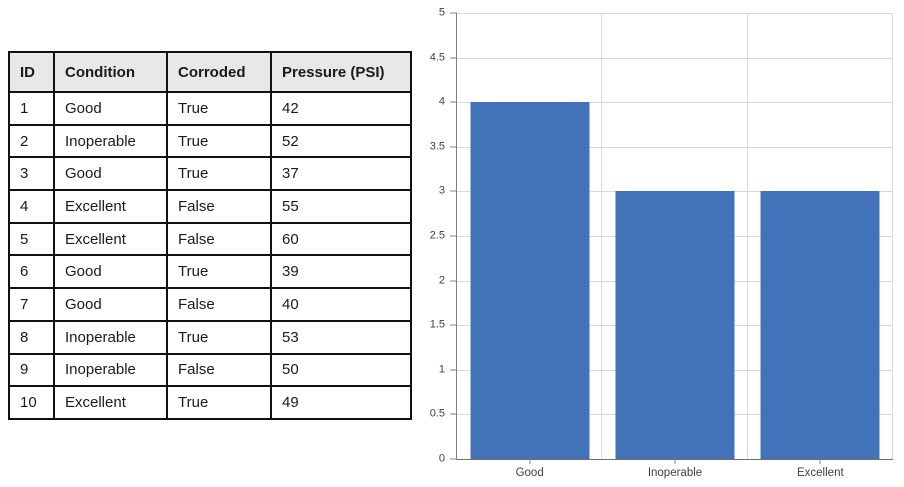  Describe the element at coordinates (110, 72) in the screenshot. I see `column-header: Condition` at that location.